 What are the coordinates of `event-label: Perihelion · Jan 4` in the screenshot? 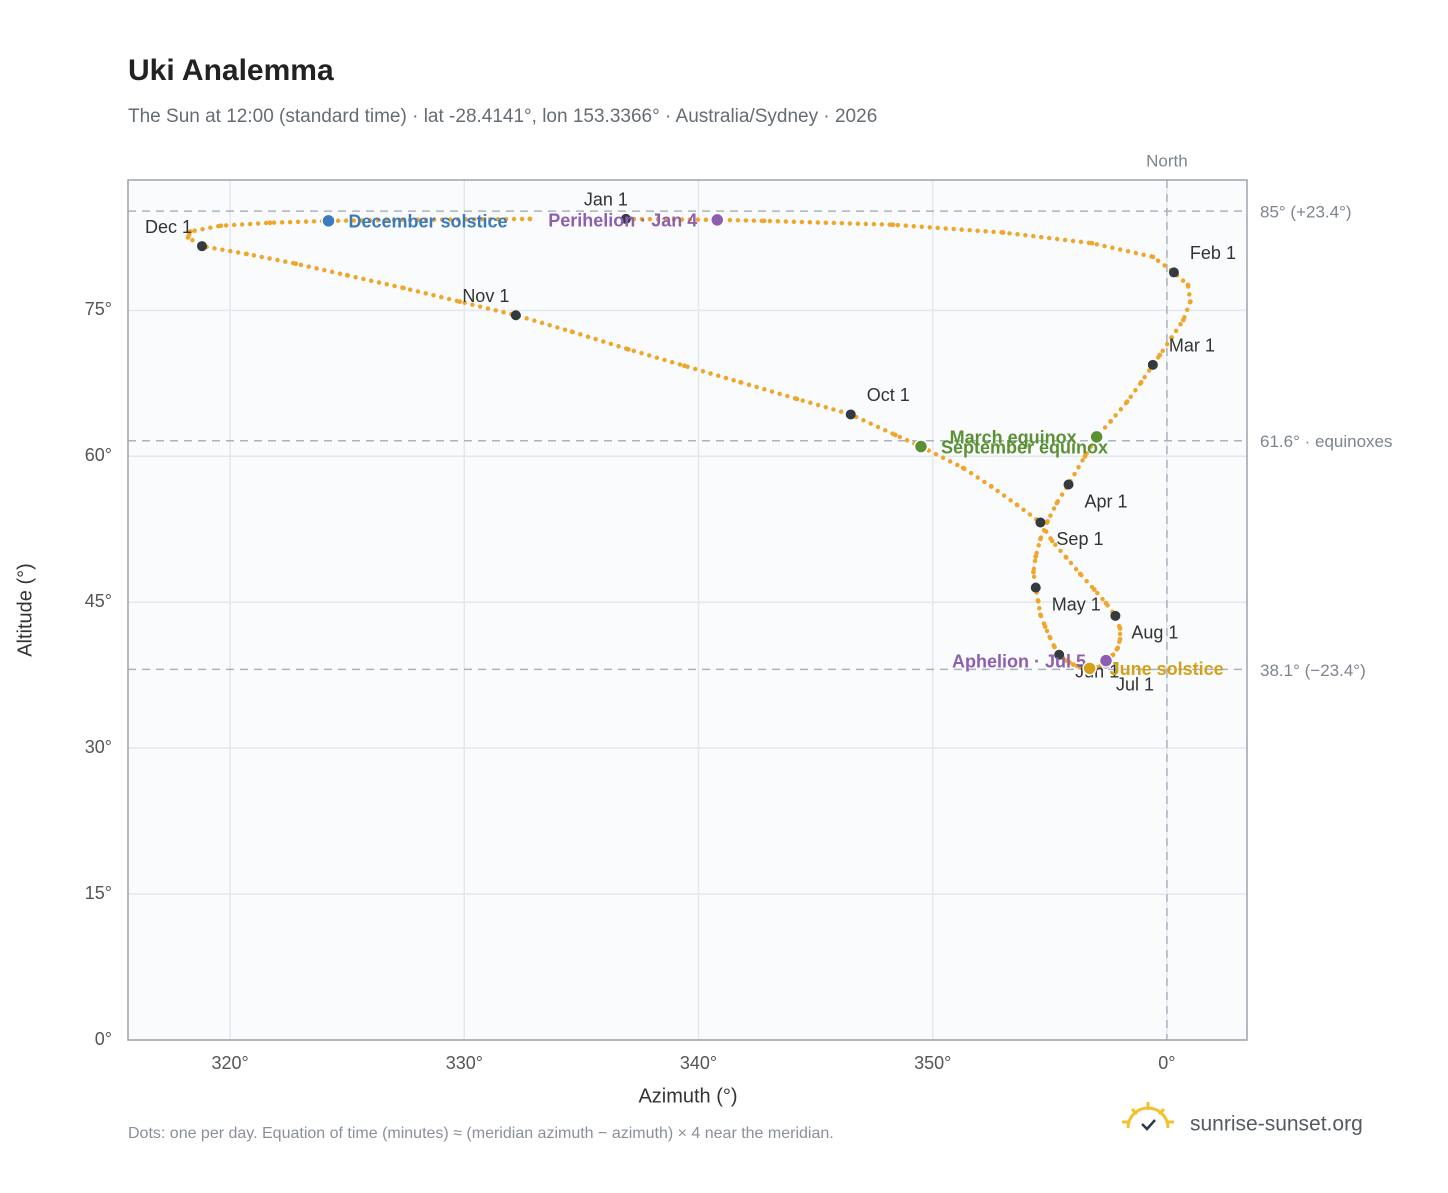 It's located at (622, 221).